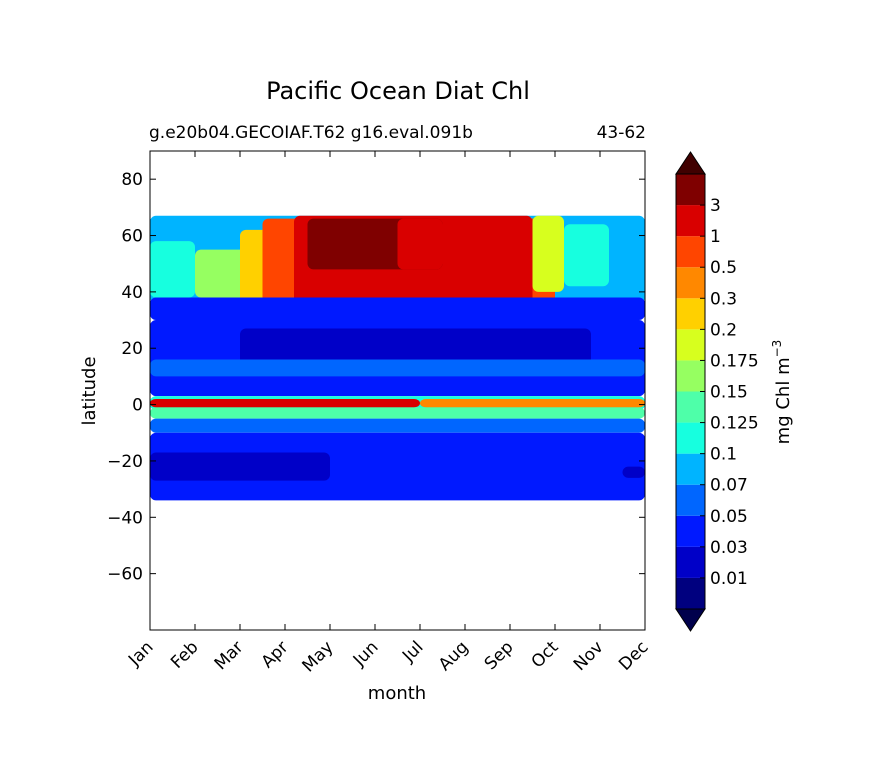 The image size is (876, 783). Describe the element at coordinates (137, 406) in the screenshot. I see `y-tick-label: 0` at that location.